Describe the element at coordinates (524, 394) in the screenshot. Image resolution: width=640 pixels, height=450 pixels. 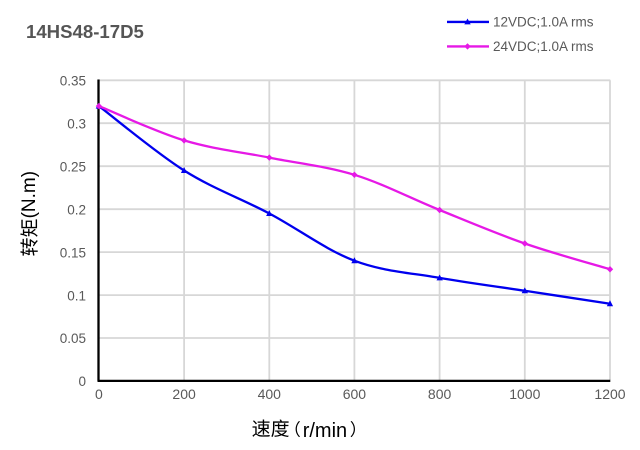
I see `svg-text: 1000` at that location.